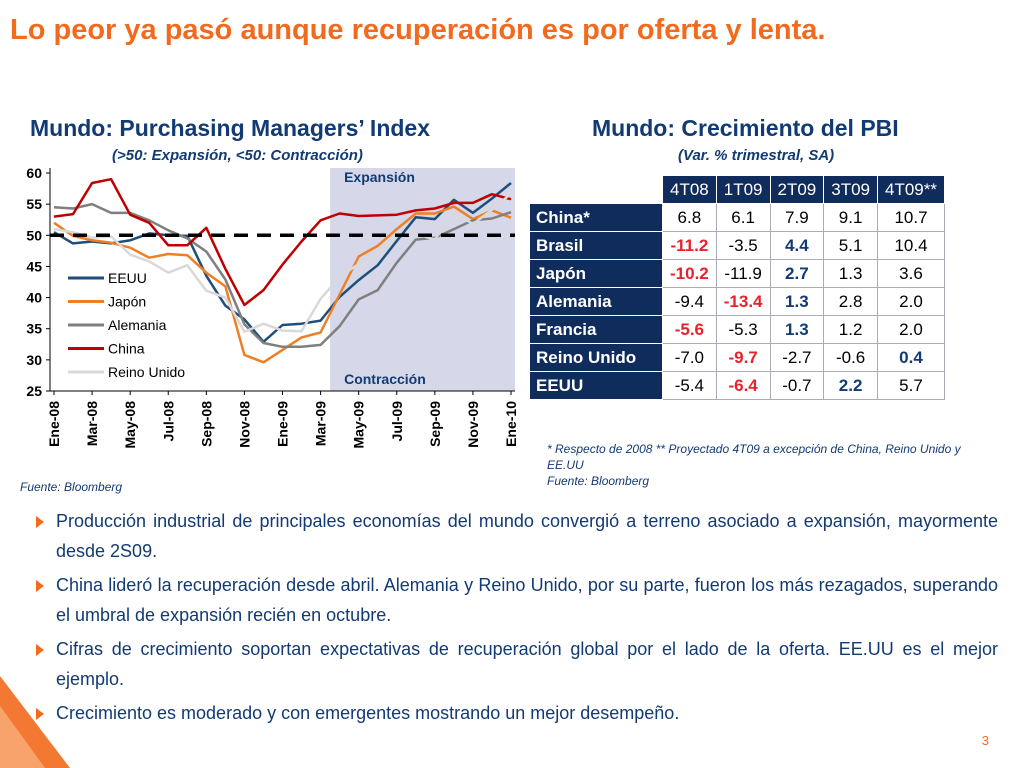 The height and width of the screenshot is (768, 1024). I want to click on value-cell: -0.6, so click(850, 357).